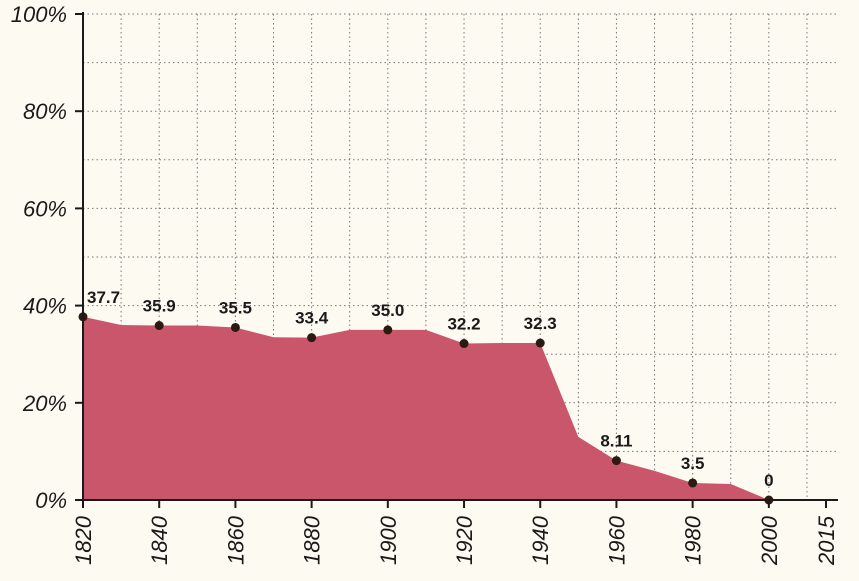 The width and height of the screenshot is (859, 581). Describe the element at coordinates (769, 540) in the screenshot. I see `x-tick-label: 2000` at that location.